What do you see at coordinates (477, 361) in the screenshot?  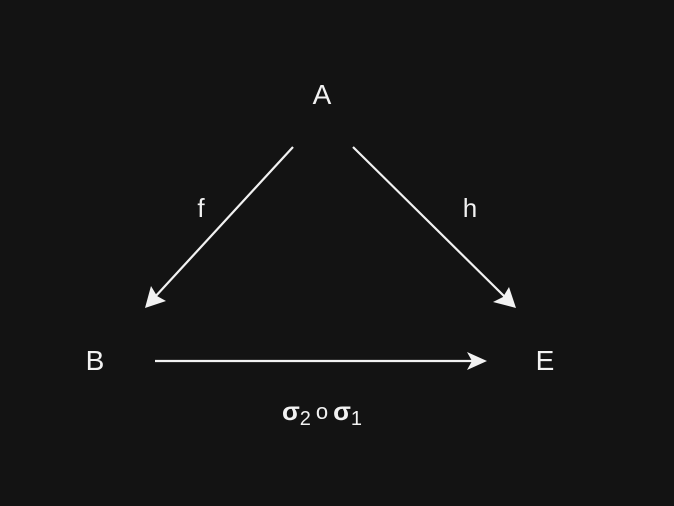 I see `edge-b-to-e-arrowhead` at bounding box center [477, 361].